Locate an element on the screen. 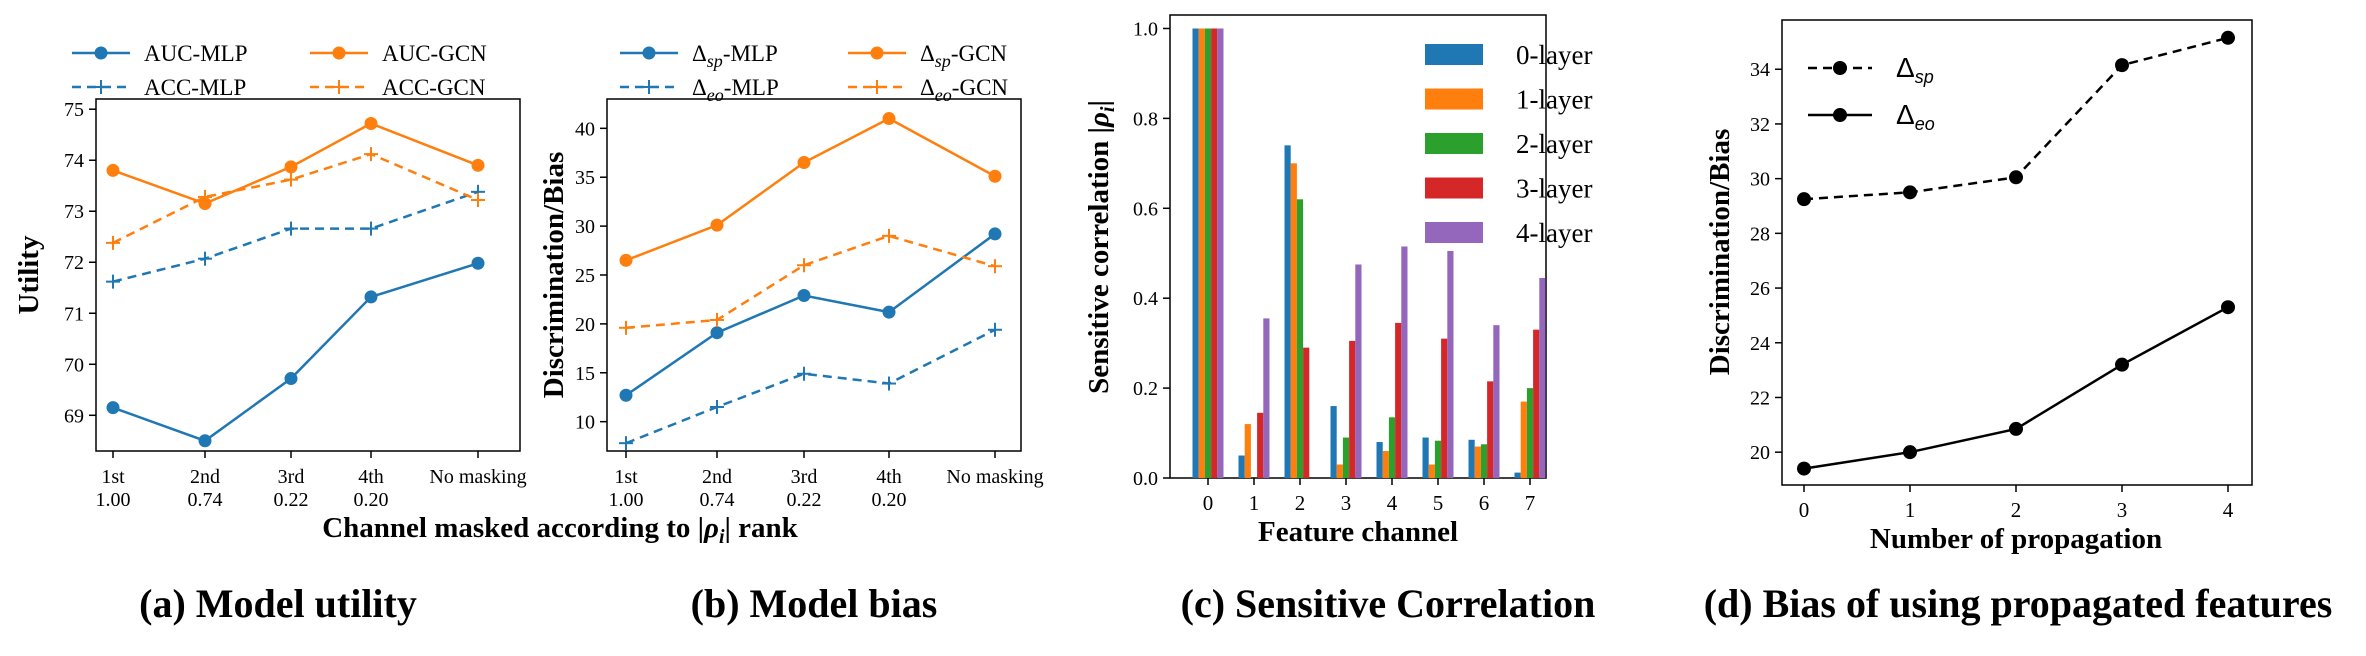 Image resolution: width=2366 pixels, height=656 pixels. y-tick-label: 15 is located at coordinates (585, 374).